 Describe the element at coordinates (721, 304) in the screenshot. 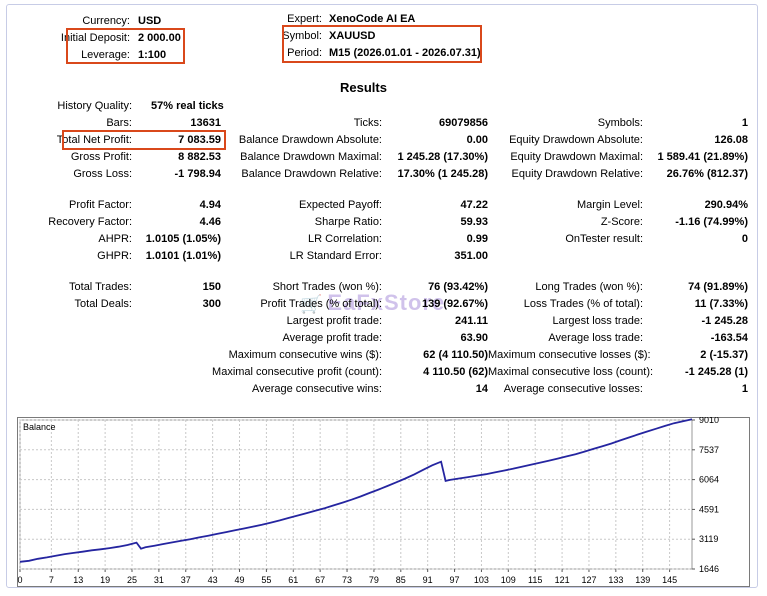

I see `loss-trades-value: 11 (7.33%)` at that location.